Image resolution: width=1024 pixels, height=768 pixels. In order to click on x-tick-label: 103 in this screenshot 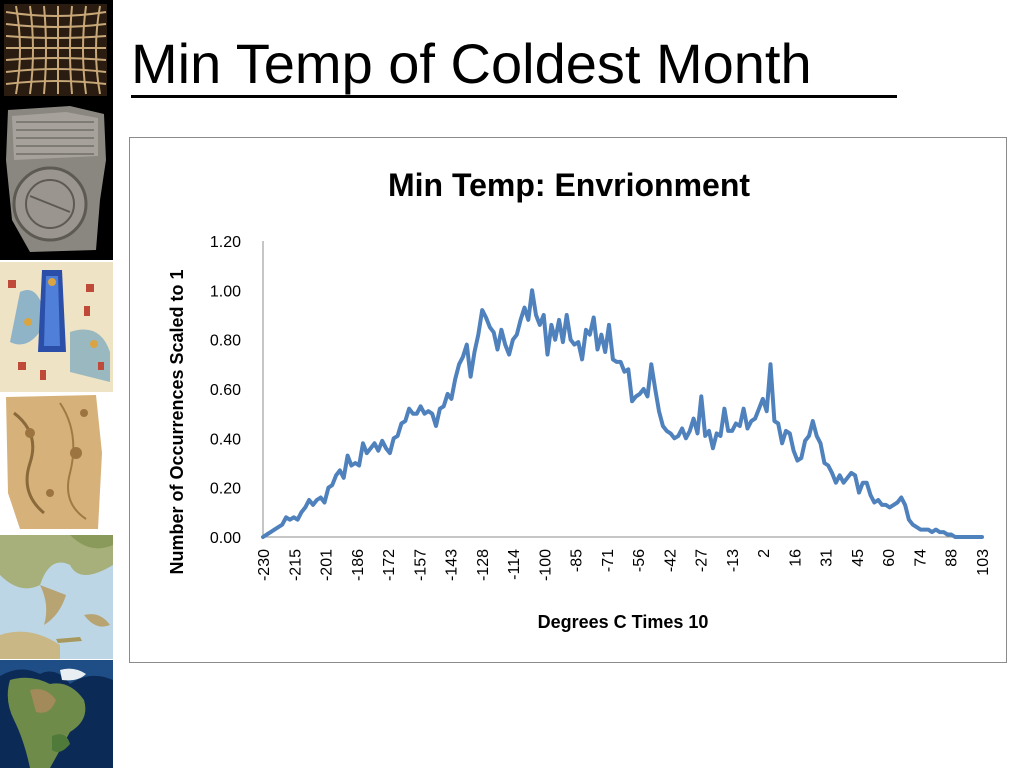, I will do `click(983, 562)`.